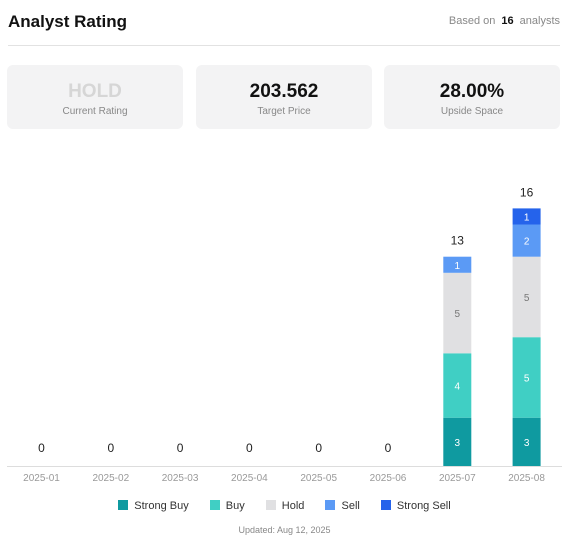  What do you see at coordinates (180, 448) in the screenshot?
I see `total-label-2025-03: 0` at bounding box center [180, 448].